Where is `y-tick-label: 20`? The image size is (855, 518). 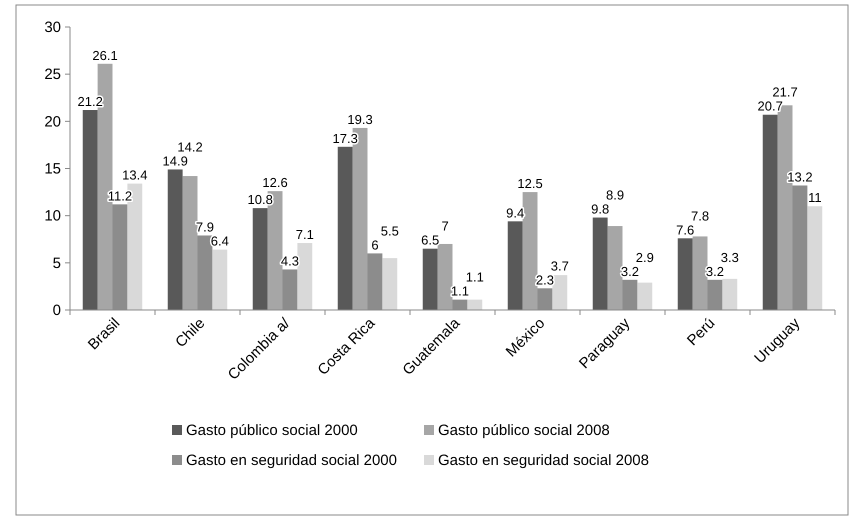 y-tick-label: 20 is located at coordinates (52, 121).